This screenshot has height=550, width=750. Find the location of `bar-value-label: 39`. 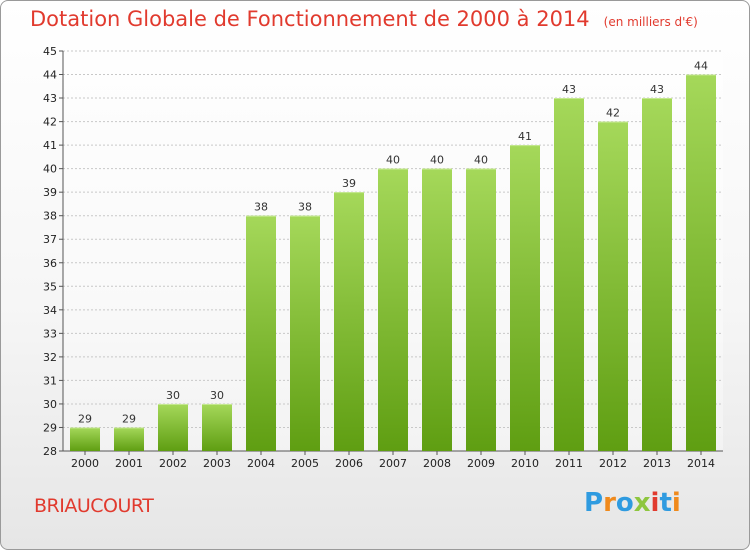

bar-value-label: 39 is located at coordinates (349, 183).